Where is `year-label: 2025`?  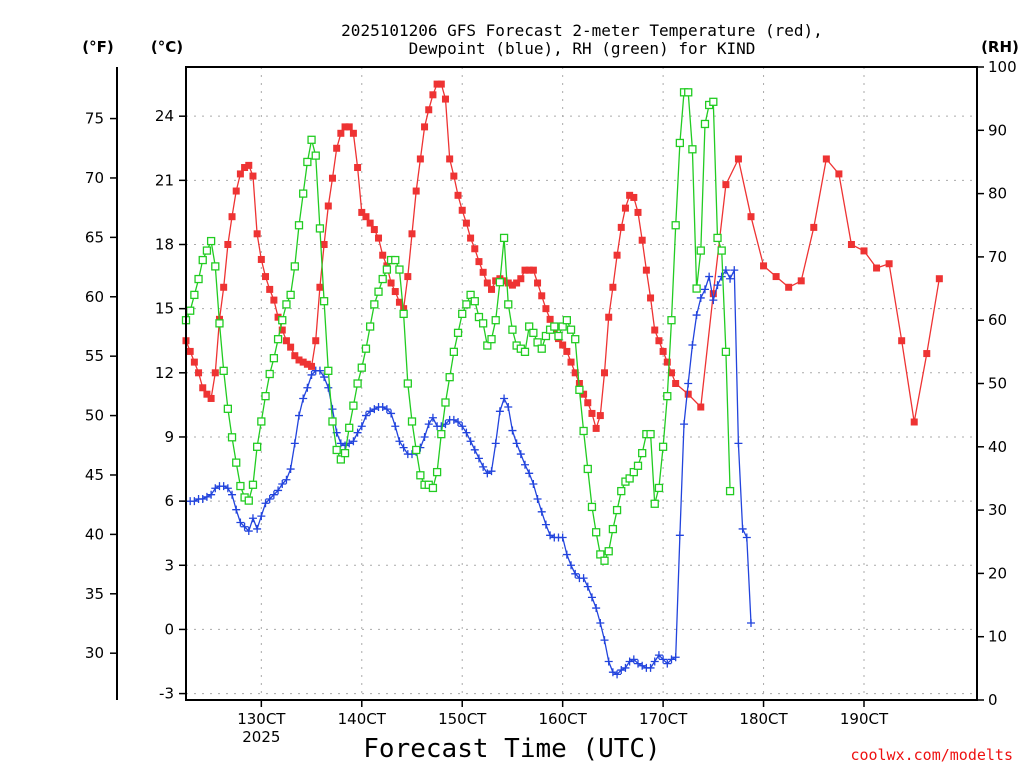 year-label: 2025 is located at coordinates (261, 737).